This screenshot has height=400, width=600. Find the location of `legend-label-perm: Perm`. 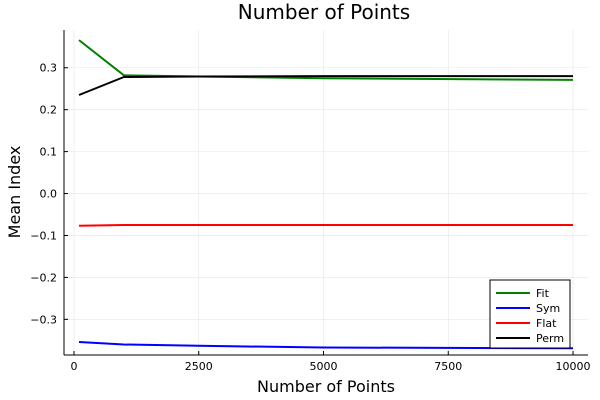

legend-label-perm: Perm is located at coordinates (550, 338).